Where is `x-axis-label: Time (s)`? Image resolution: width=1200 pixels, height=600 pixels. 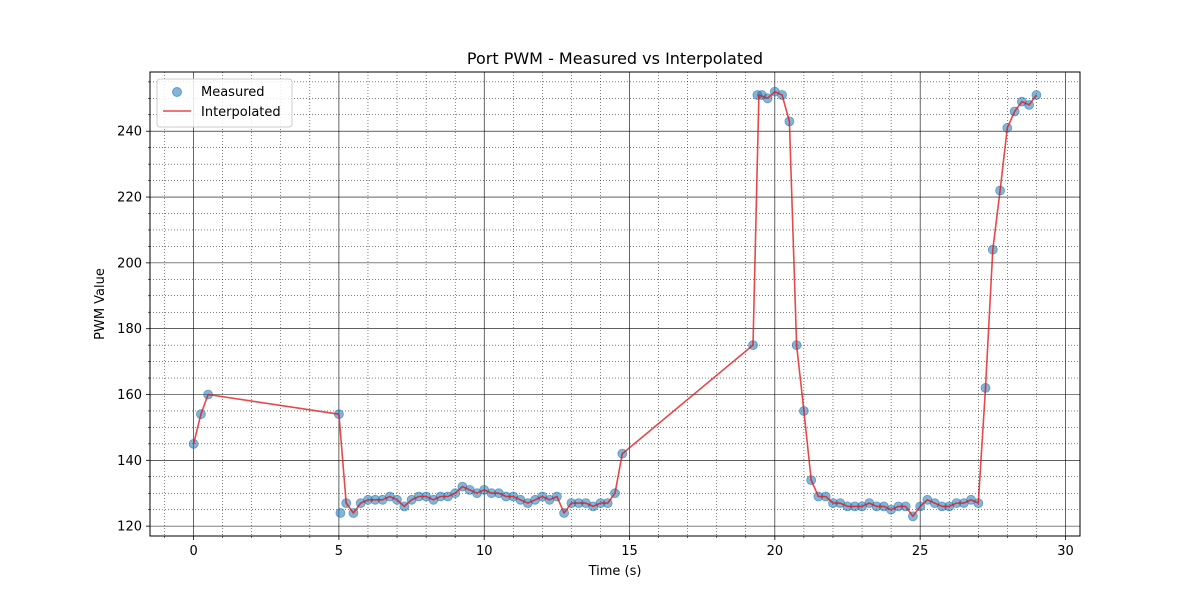 x-axis-label: Time (s) is located at coordinates (615, 571).